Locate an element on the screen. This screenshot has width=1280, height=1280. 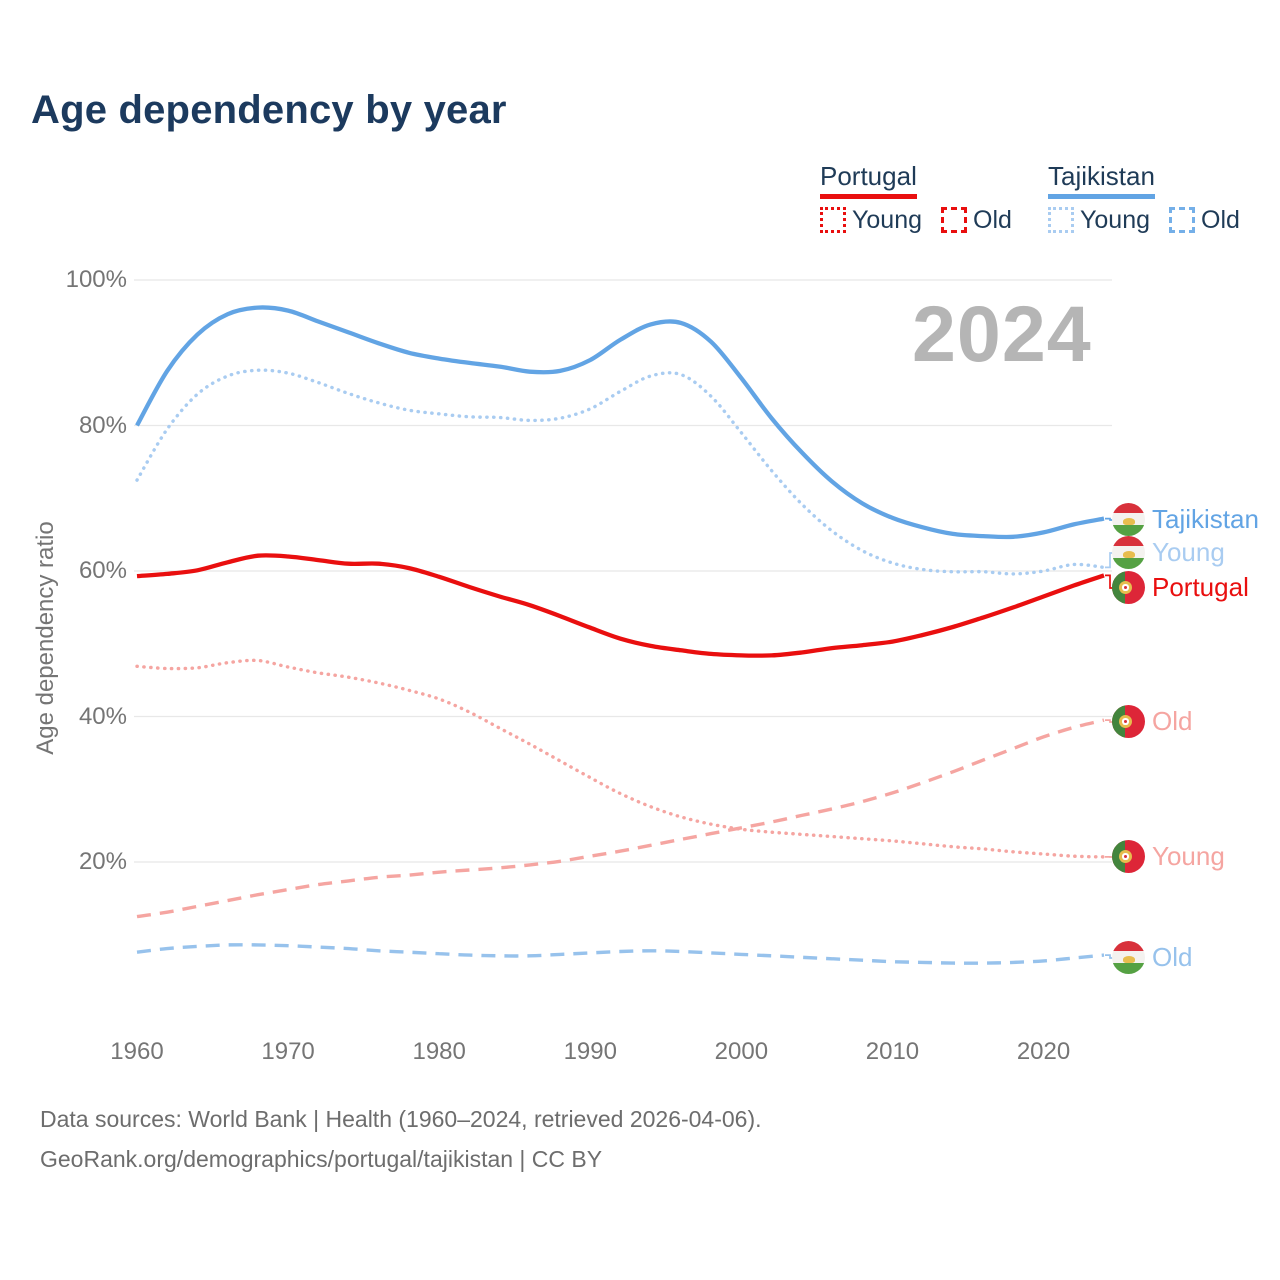
x-axis-tick-label: 1960 is located at coordinates (137, 1051).